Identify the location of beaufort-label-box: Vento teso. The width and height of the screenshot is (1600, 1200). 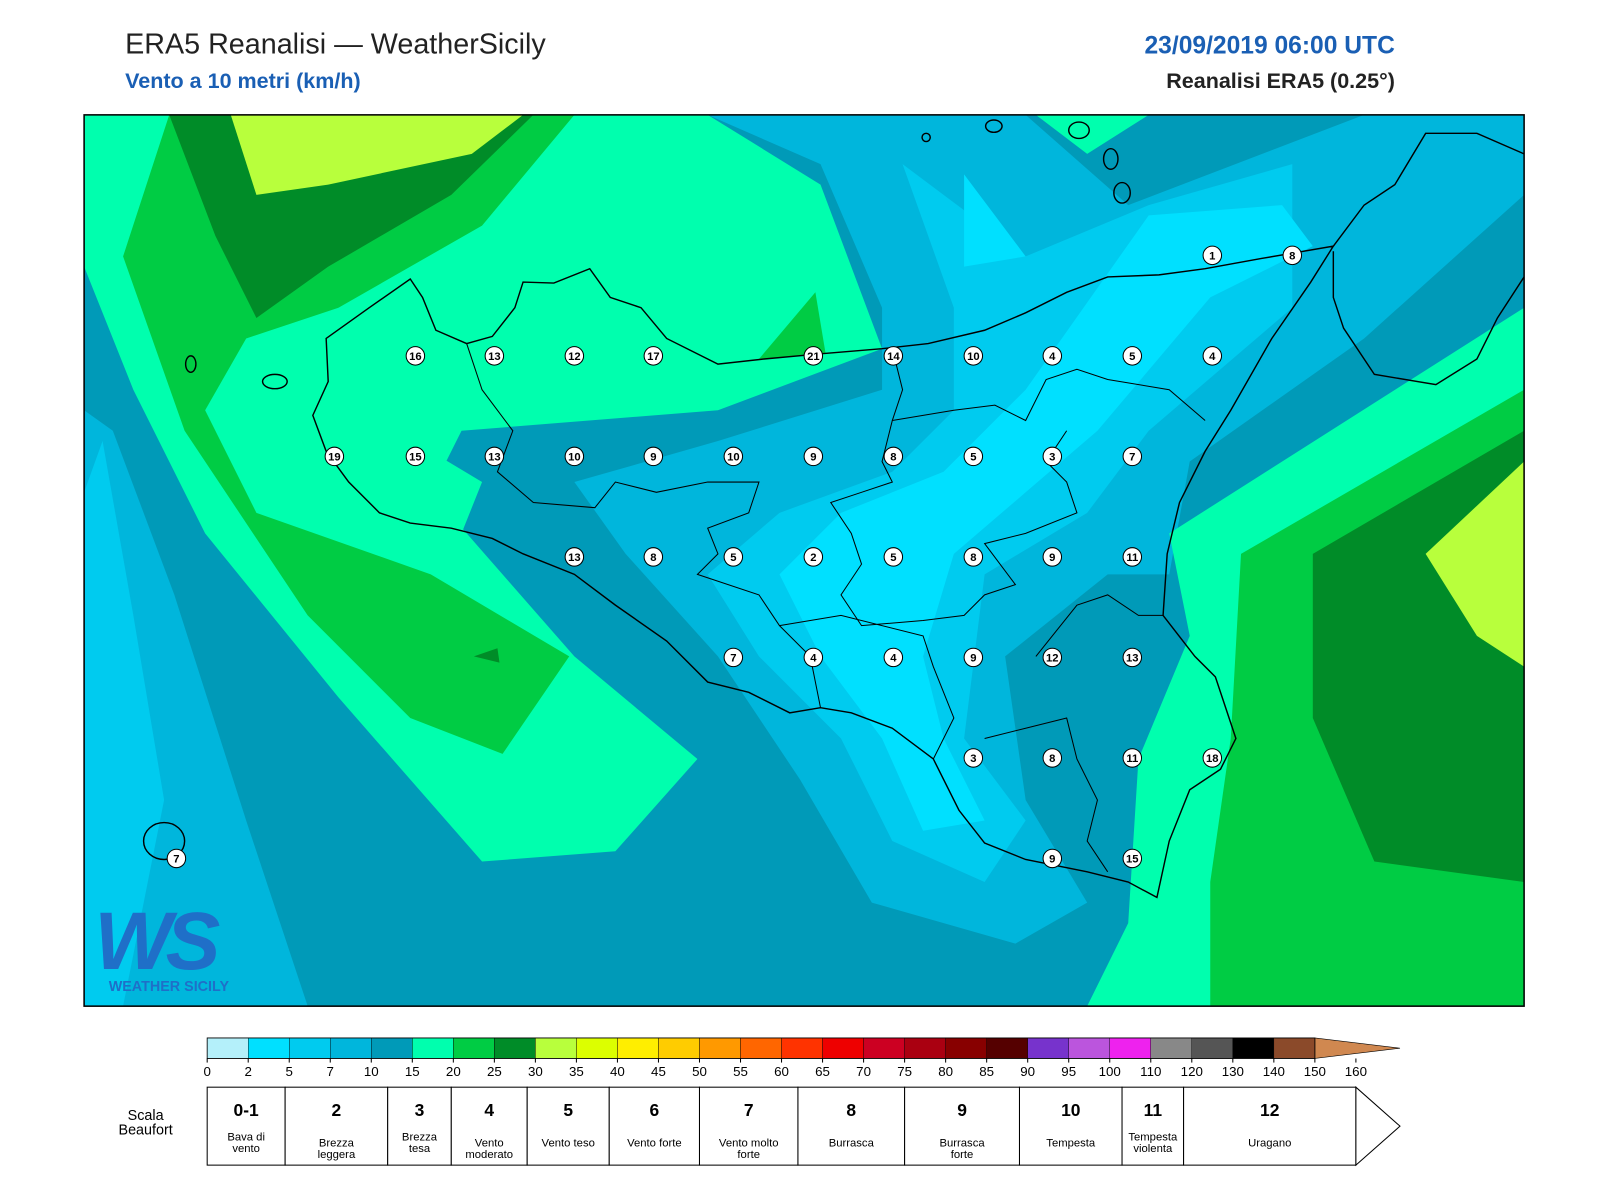
(568, 1143).